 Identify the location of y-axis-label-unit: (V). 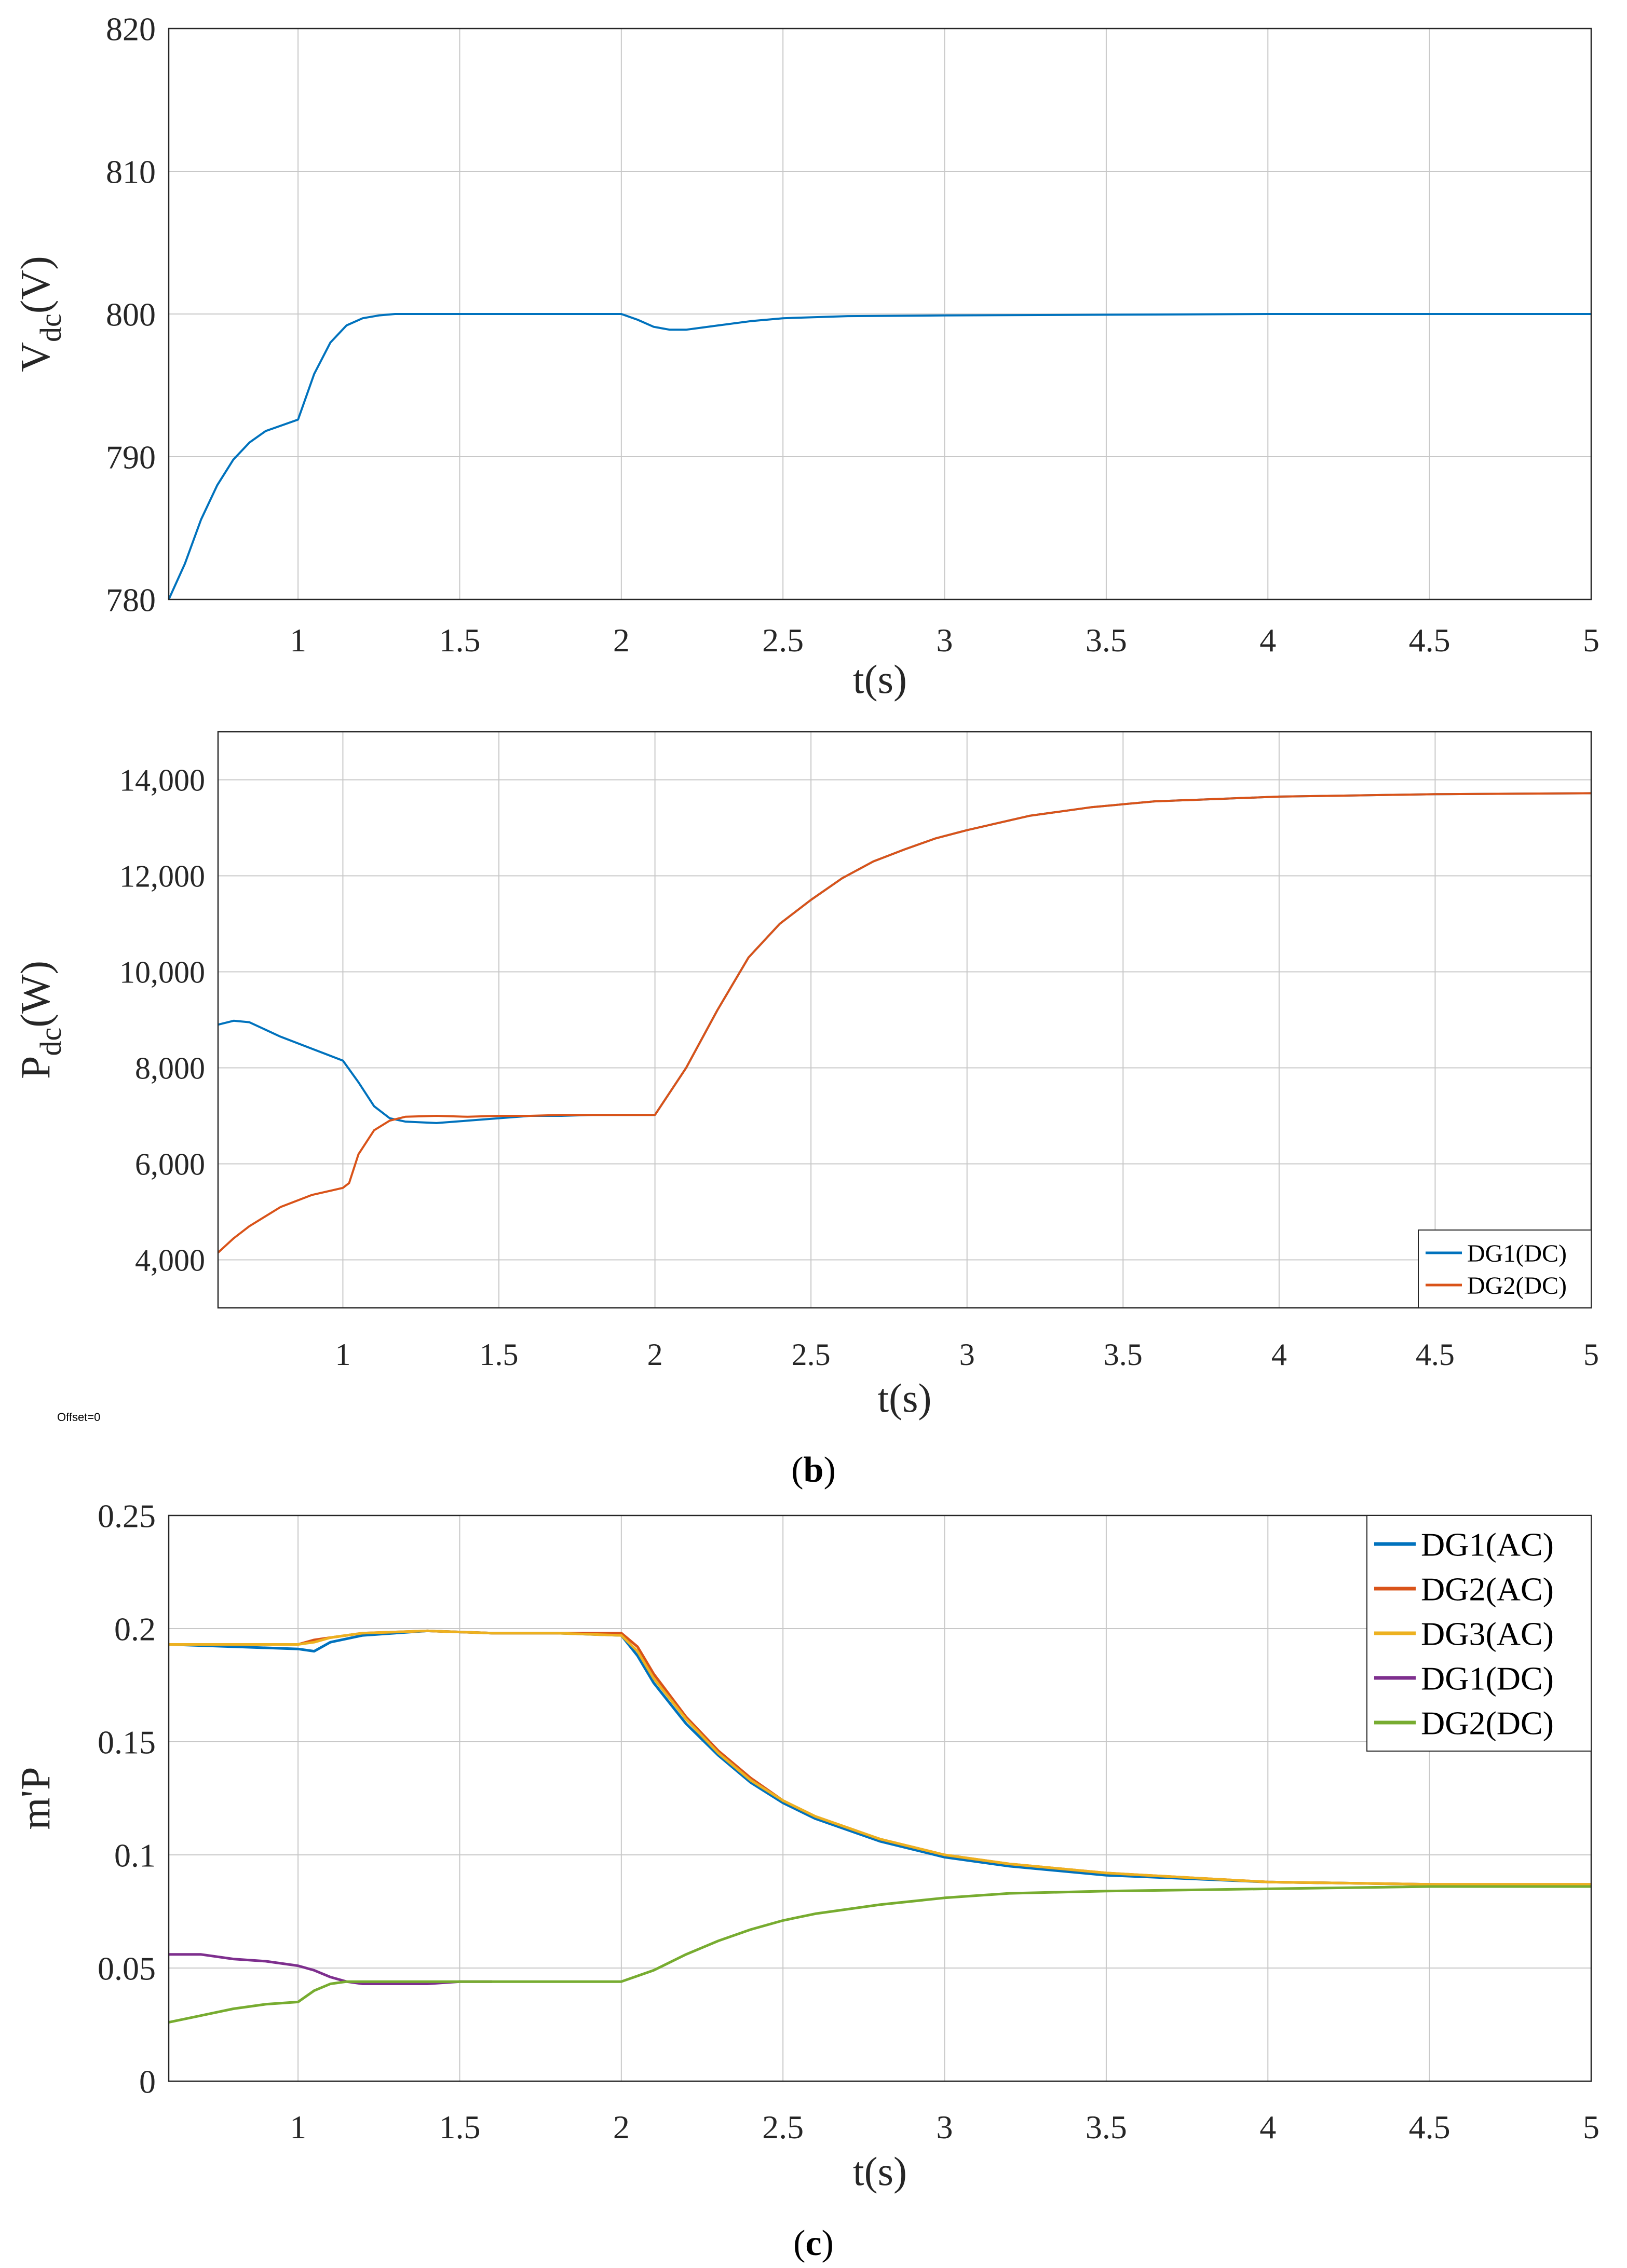
(36, 284).